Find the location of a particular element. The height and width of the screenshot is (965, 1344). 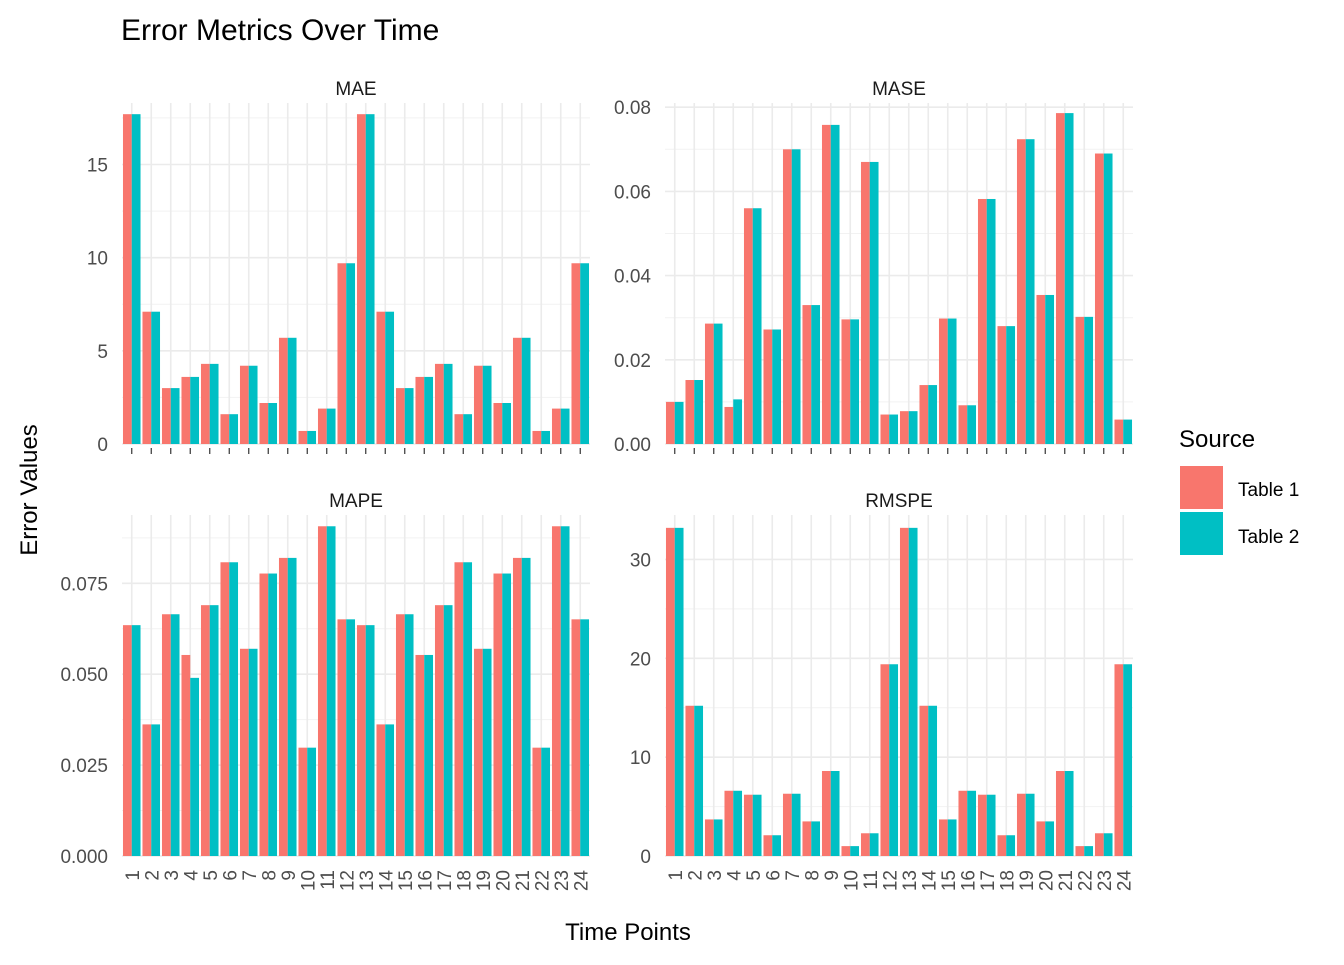

x-tick-label: 7 is located at coordinates (250, 875).